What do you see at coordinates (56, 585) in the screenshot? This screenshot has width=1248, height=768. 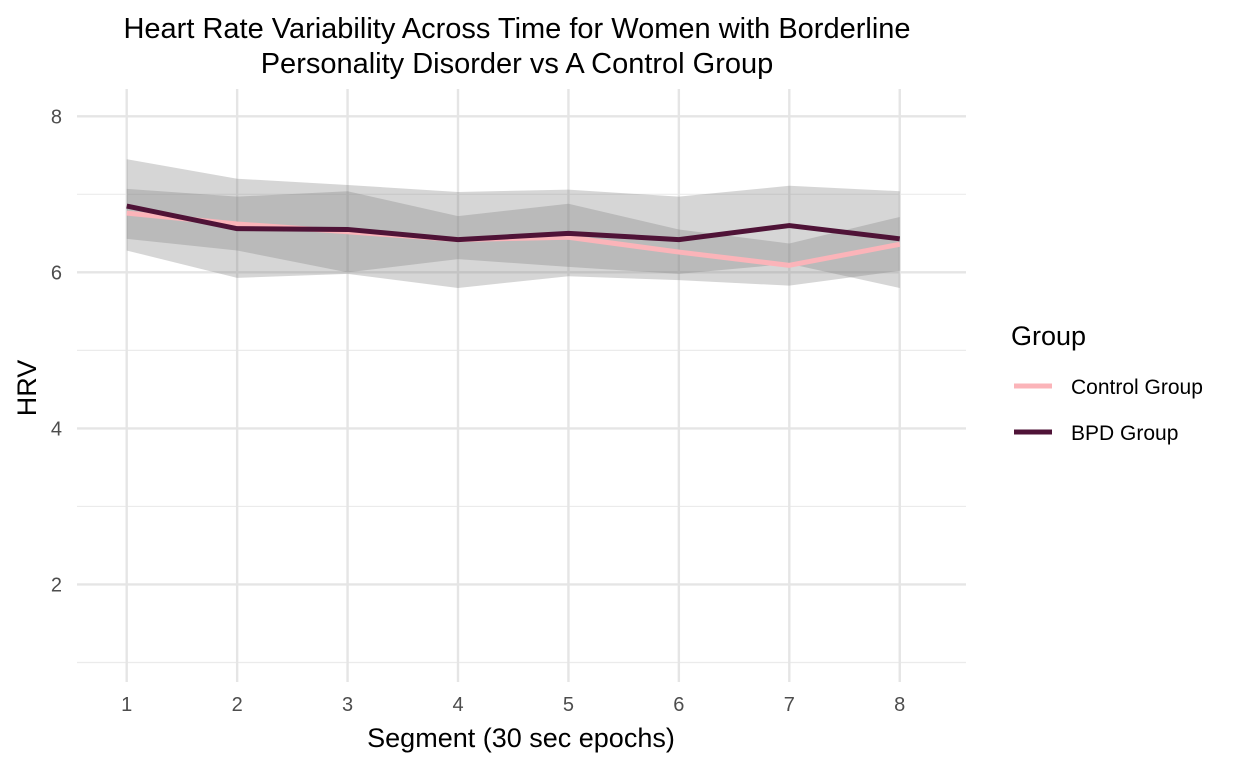 I see `y-tick-label: 2` at bounding box center [56, 585].